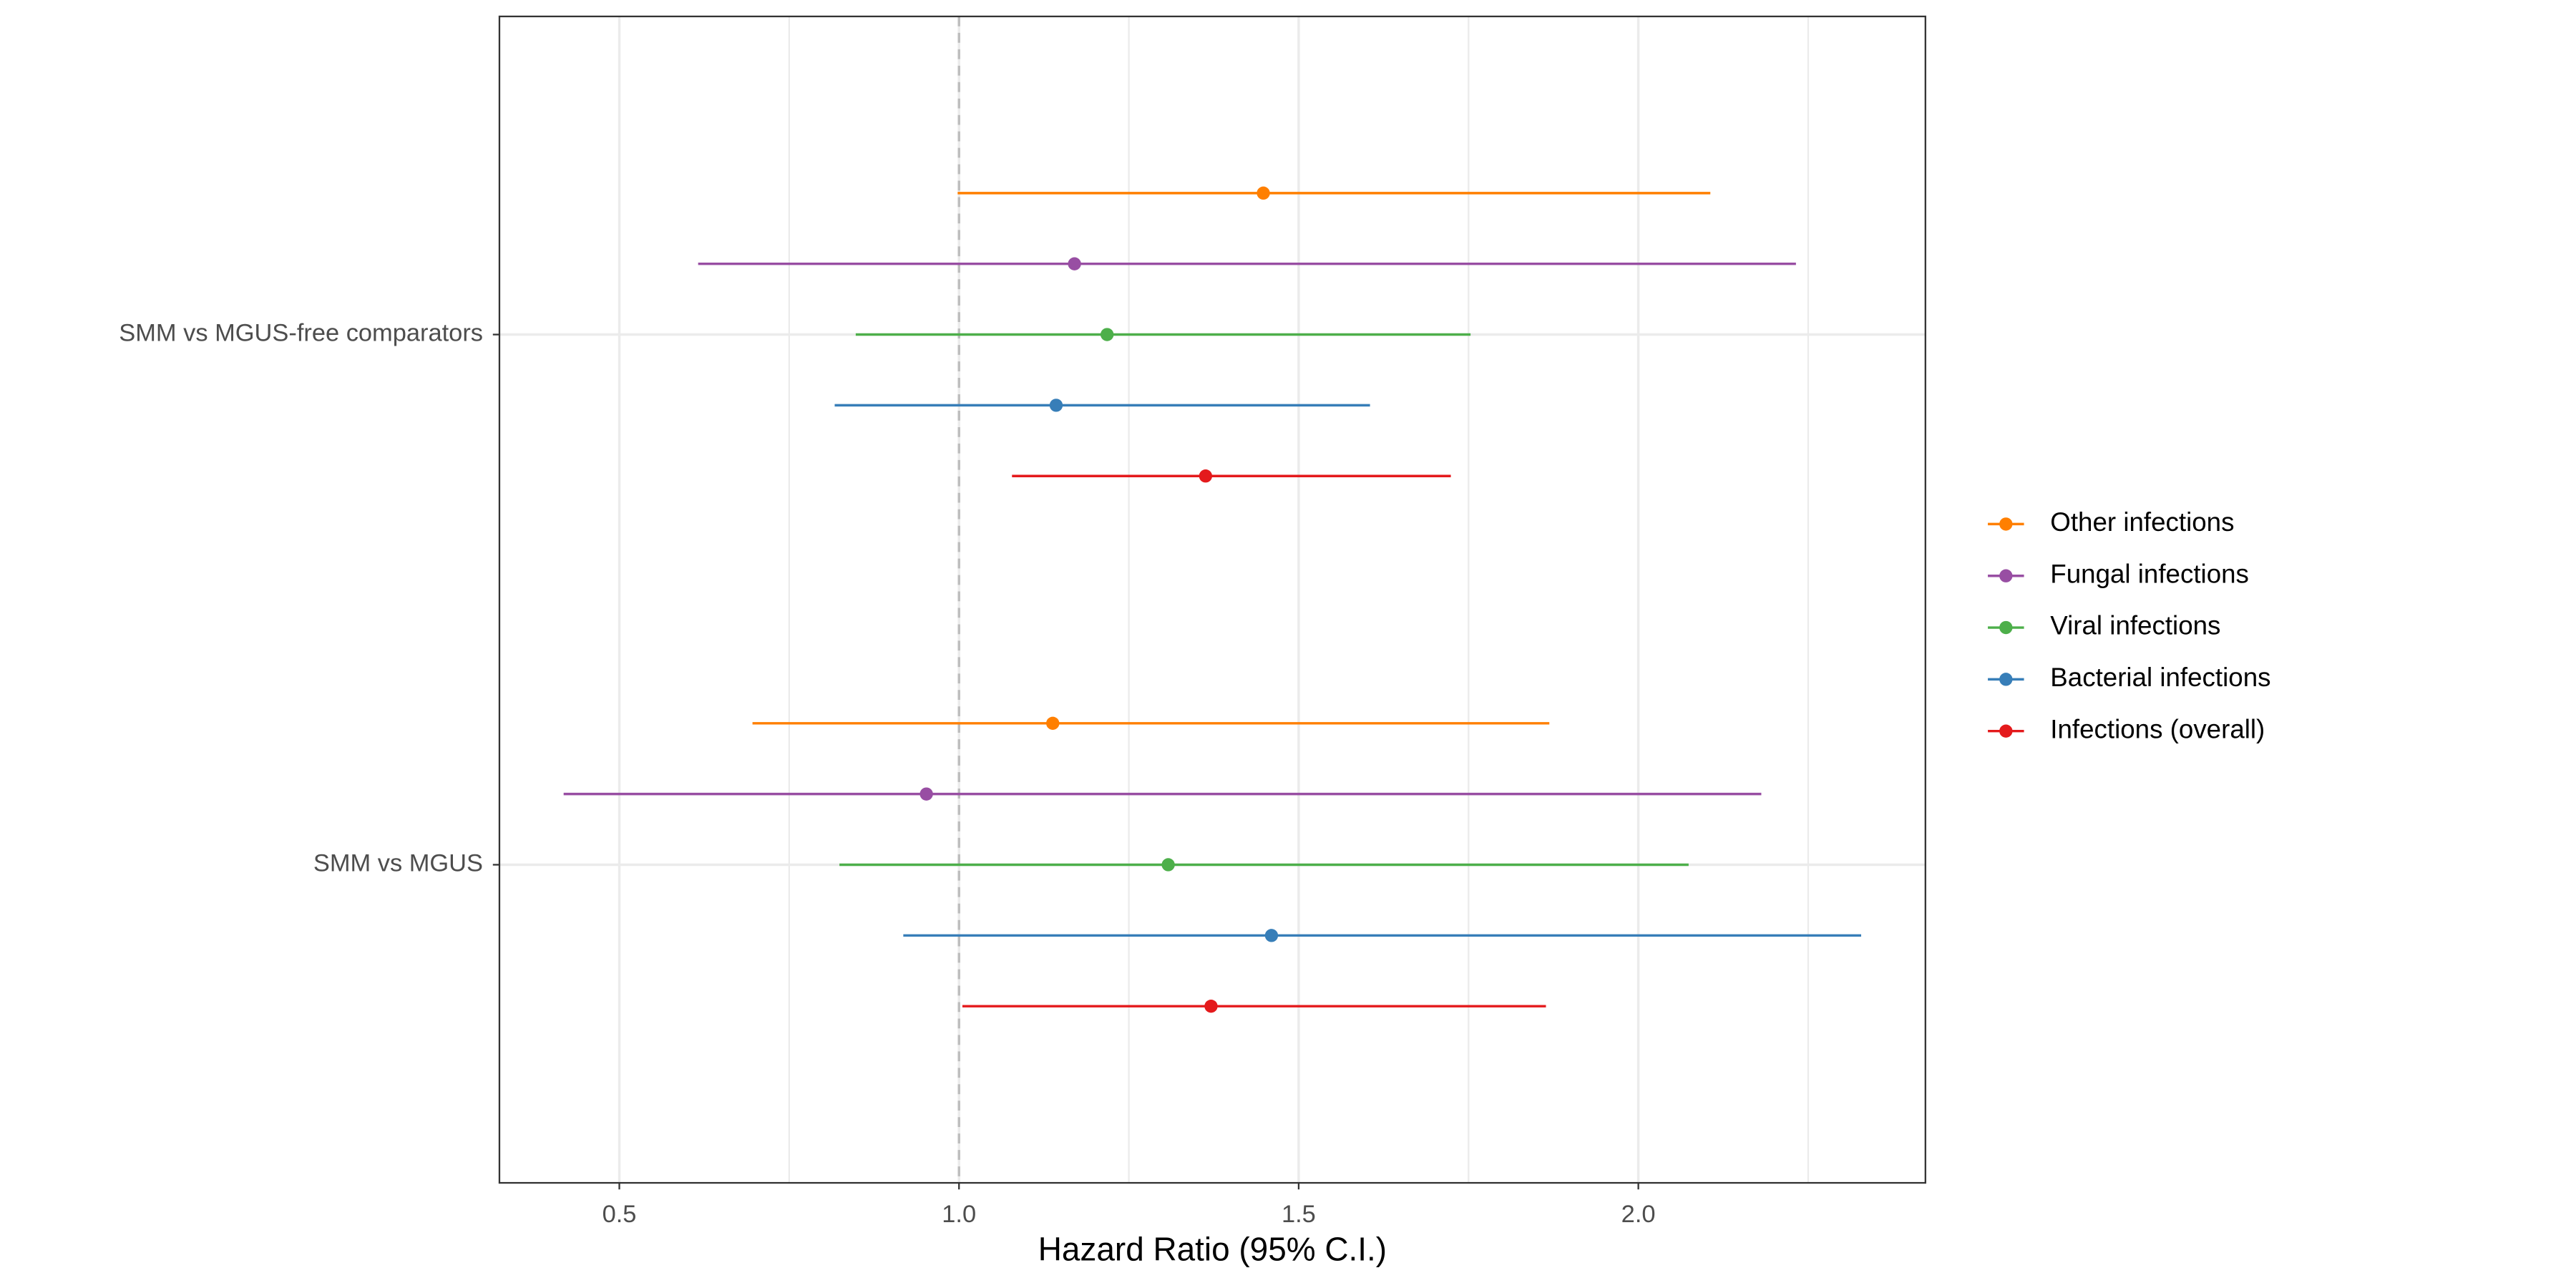  Describe the element at coordinates (2142, 522) in the screenshot. I see `legend-label: Other infections` at that location.